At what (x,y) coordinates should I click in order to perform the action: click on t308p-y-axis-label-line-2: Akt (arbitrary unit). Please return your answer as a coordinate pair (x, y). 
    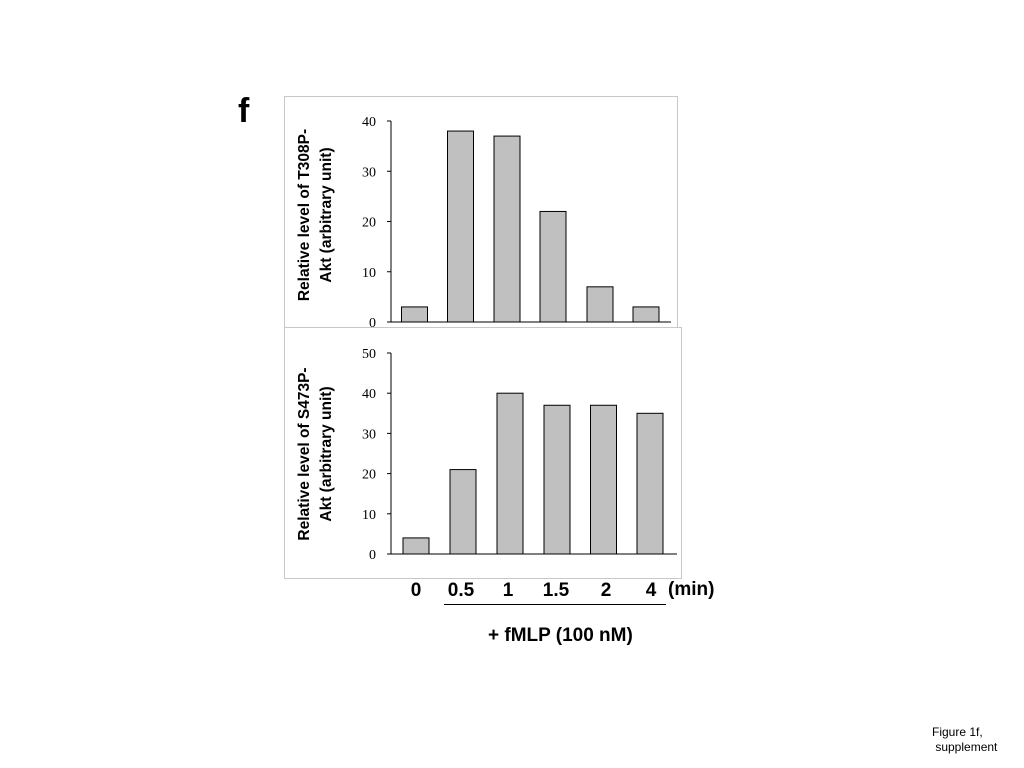
    Looking at the image, I should click on (326, 214).